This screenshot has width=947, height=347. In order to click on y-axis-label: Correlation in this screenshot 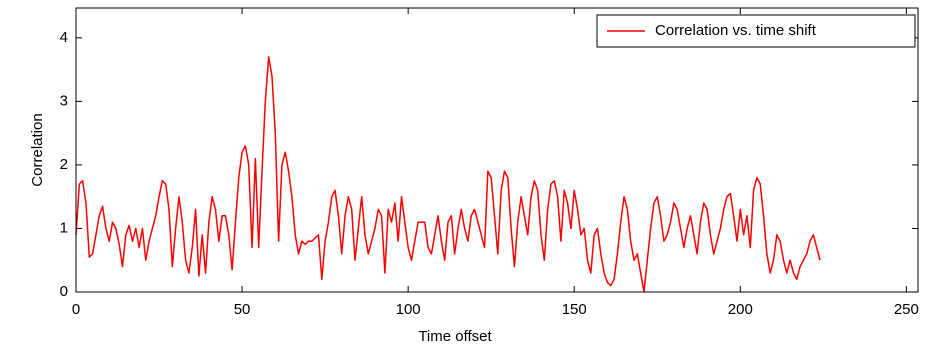, I will do `click(37, 149)`.